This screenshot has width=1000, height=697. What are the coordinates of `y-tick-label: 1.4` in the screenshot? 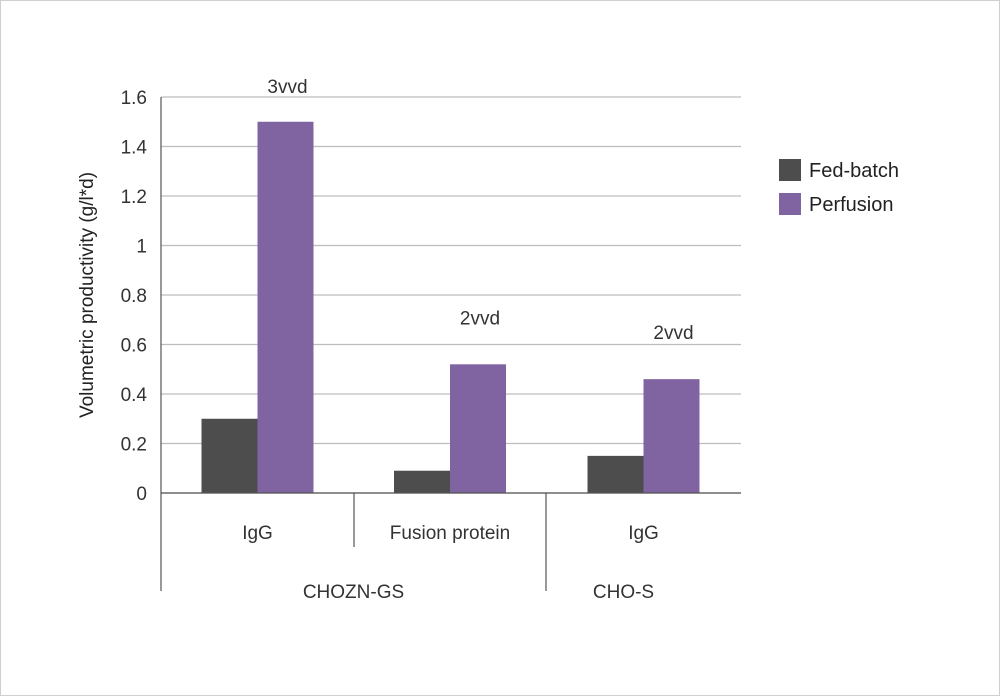 It's located at (134, 148).